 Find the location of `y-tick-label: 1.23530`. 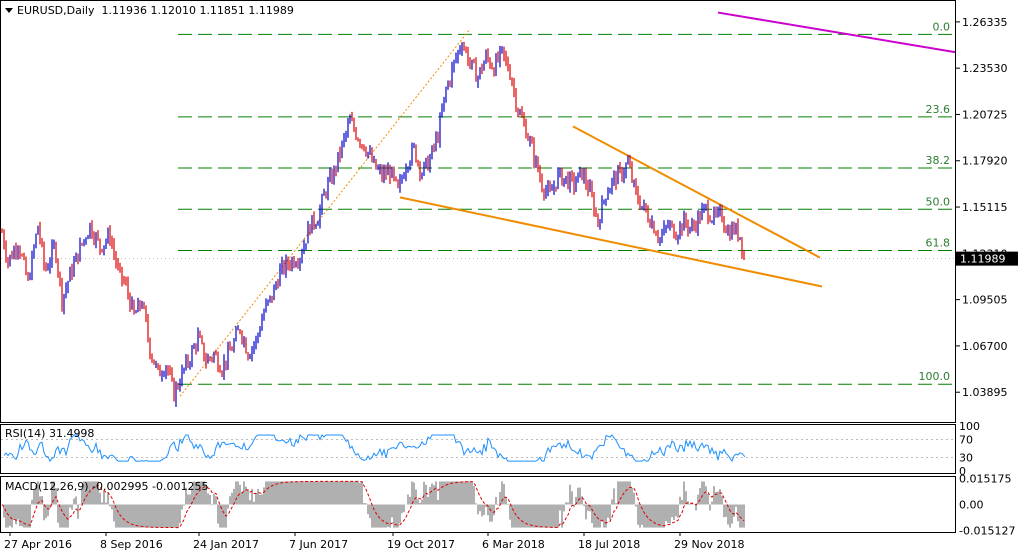

y-tick-label: 1.23530 is located at coordinates (985, 68).